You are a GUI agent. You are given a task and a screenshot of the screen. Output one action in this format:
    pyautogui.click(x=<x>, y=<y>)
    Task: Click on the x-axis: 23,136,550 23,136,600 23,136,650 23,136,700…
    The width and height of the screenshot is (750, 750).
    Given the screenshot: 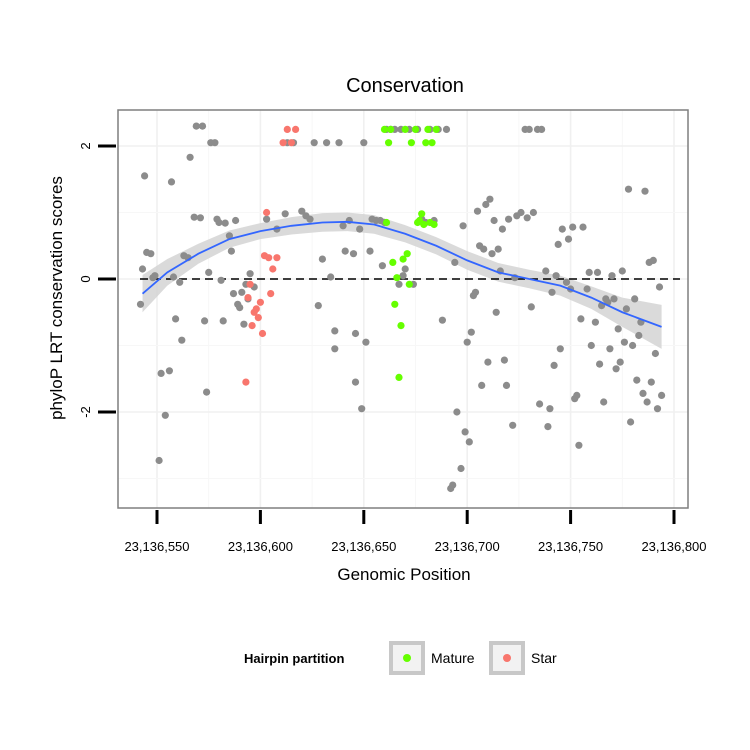 What is the action you would take?
    pyautogui.click(x=415, y=532)
    